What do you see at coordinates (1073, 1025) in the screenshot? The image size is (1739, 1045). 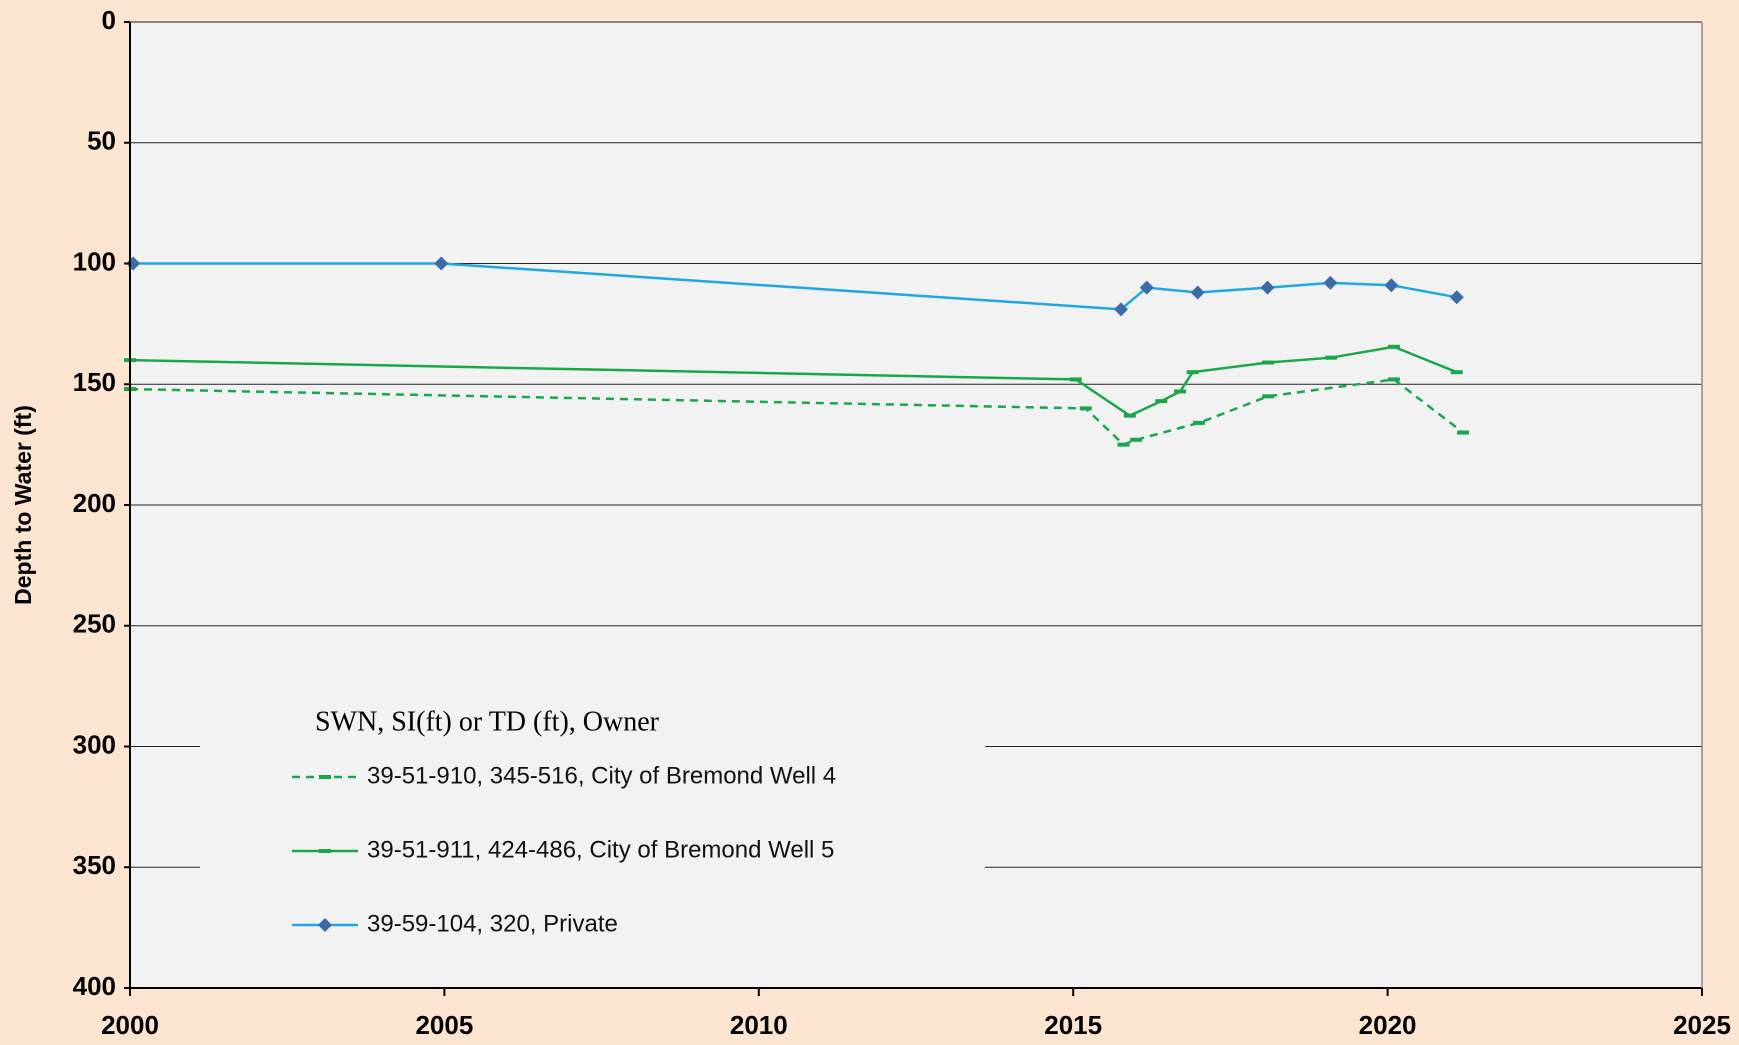 I see `x-tick-label: 2015` at bounding box center [1073, 1025].